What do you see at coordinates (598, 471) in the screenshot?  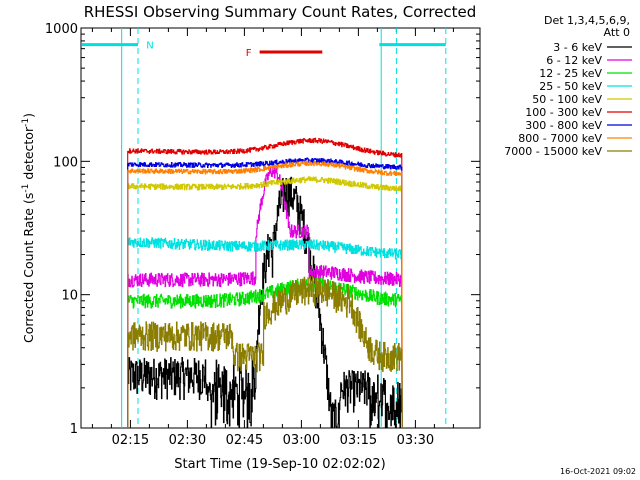 I see `footer-timestamp: 16-Oct-2021 09:02` at bounding box center [598, 471].